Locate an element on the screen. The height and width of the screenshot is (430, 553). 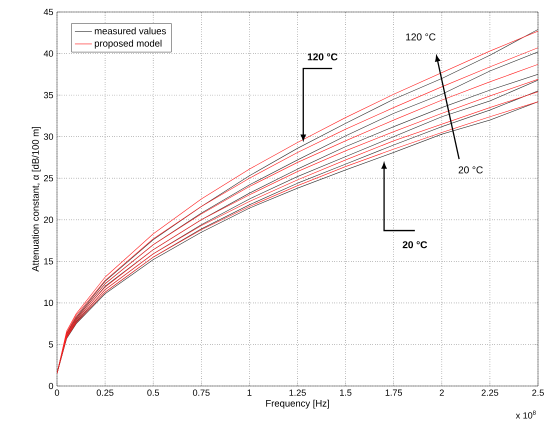
x-tick-label: 0.5 is located at coordinates (153, 393).